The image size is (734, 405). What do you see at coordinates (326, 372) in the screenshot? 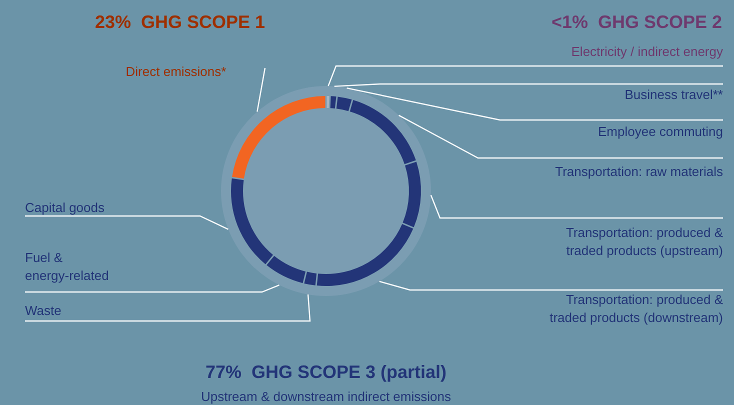
I see `text: 77% GHG SCOPE 3 (partial)` at bounding box center [326, 372].